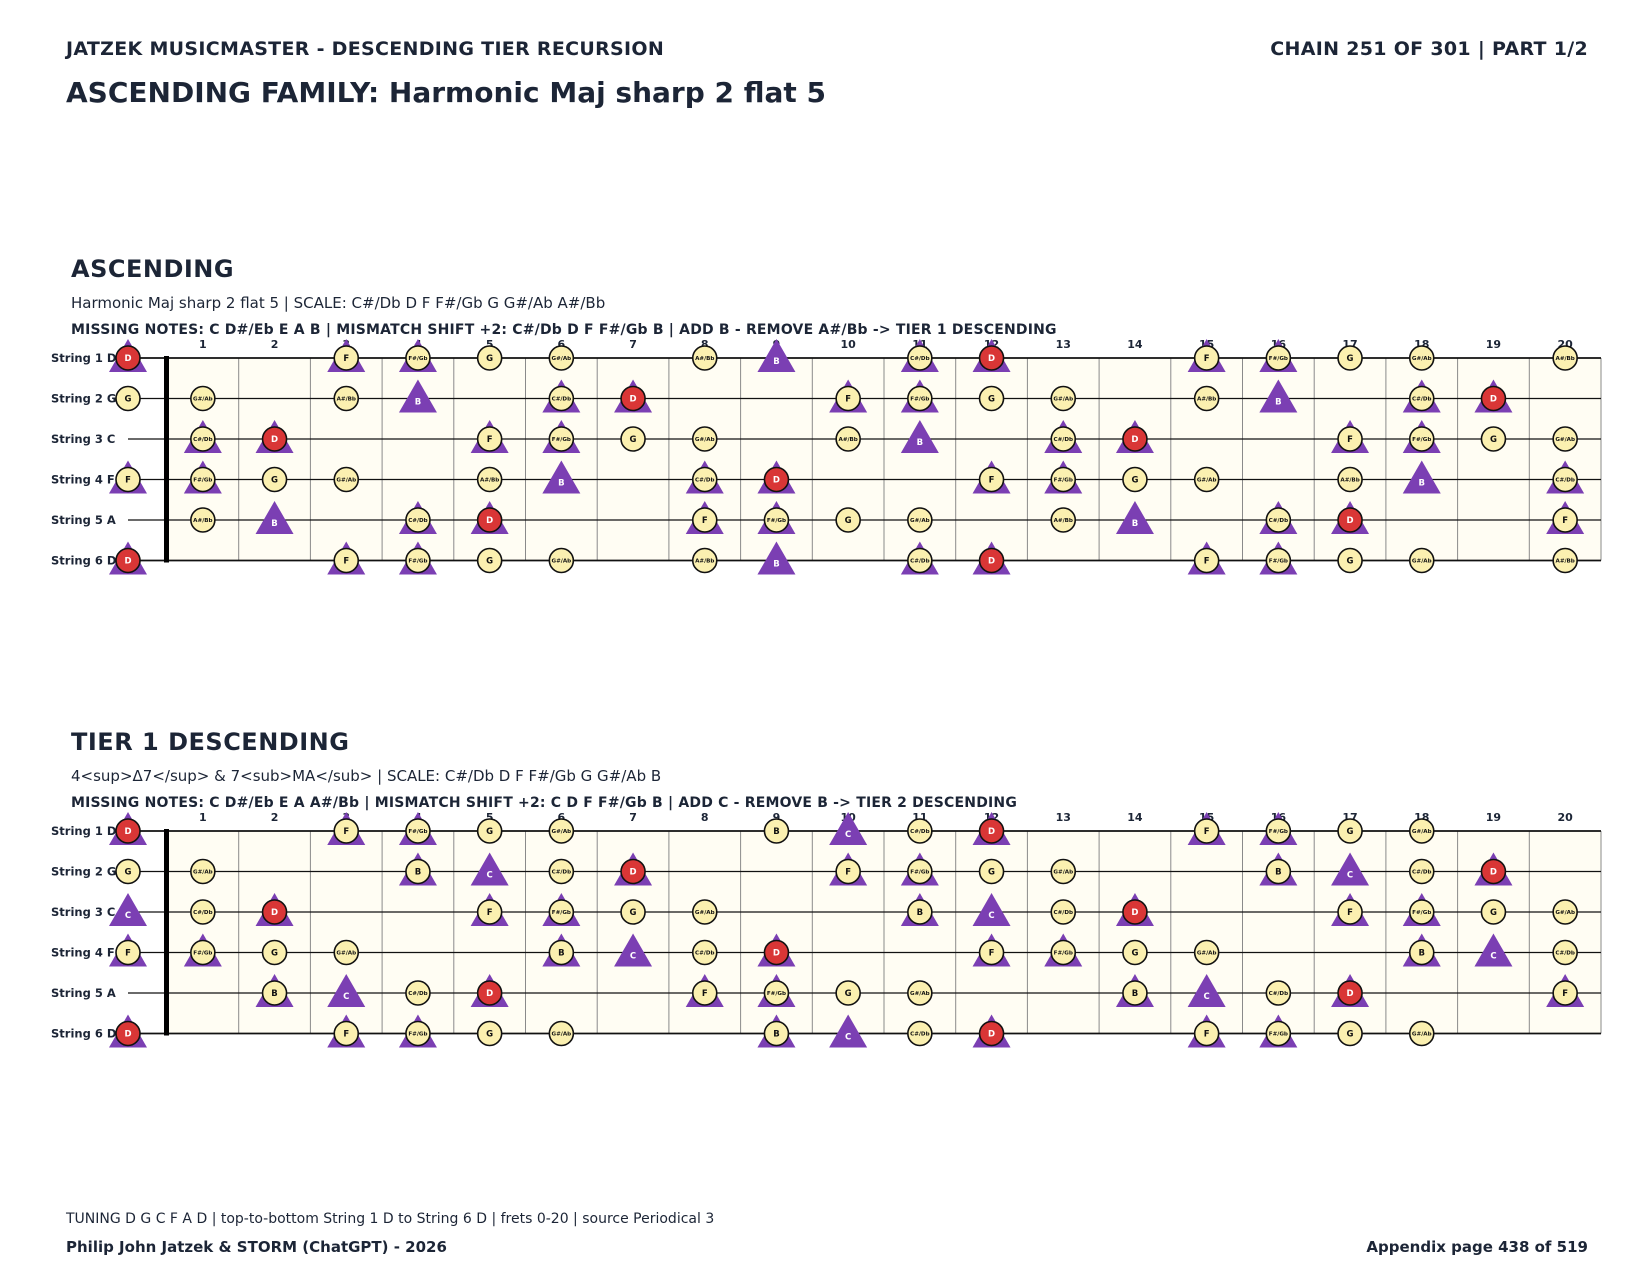  Describe the element at coordinates (83, 831) in the screenshot. I see `string-label: String 1 D` at that location.